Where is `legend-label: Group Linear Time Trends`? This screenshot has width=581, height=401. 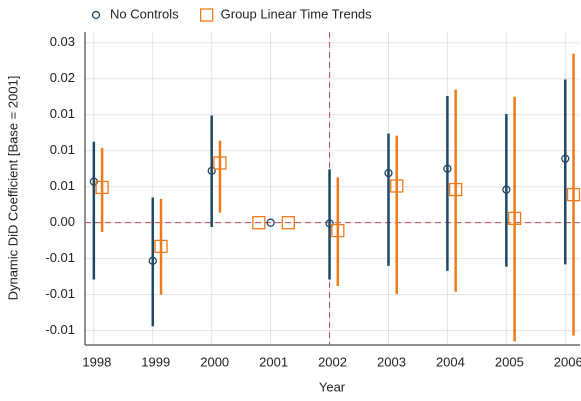 legend-label: Group Linear Time Trends is located at coordinates (297, 13).